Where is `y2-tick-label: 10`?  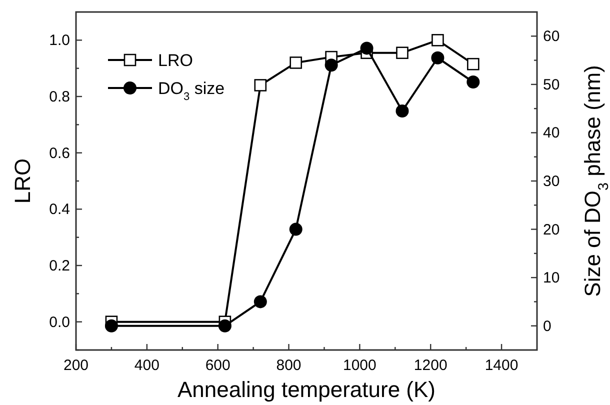 y2-tick-label: 10 is located at coordinates (551, 278).